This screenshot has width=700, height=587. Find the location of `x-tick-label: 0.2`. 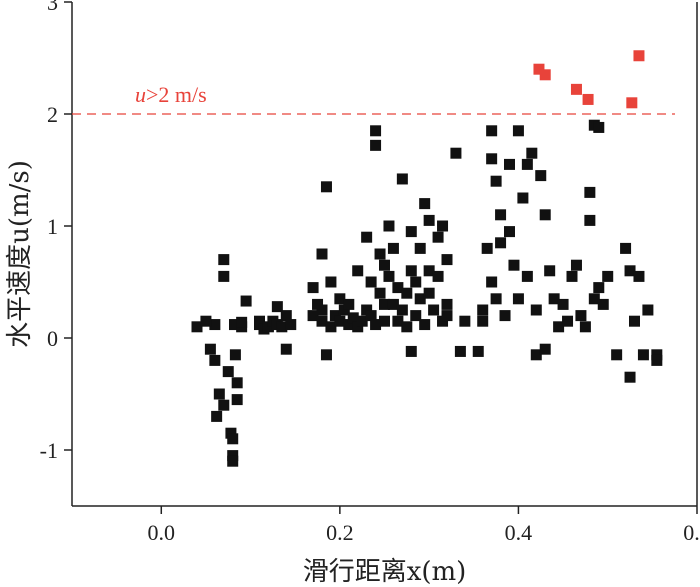

x-tick-label: 0.2 is located at coordinates (340, 532).